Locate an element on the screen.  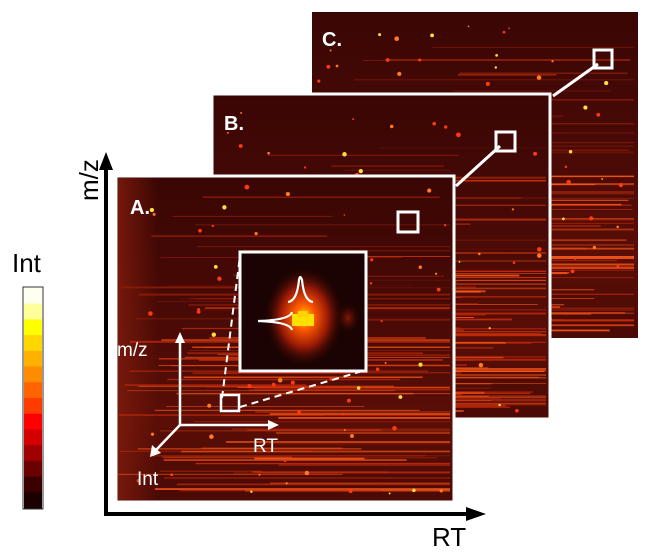
panel-a-roi-box is located at coordinates (408, 222).